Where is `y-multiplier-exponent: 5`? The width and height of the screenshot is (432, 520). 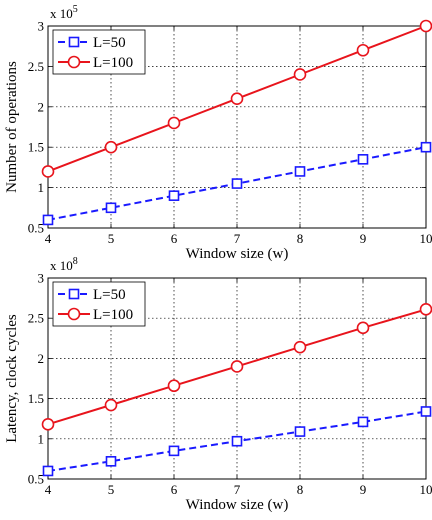 y-multiplier-exponent: 5 is located at coordinates (75, 9).